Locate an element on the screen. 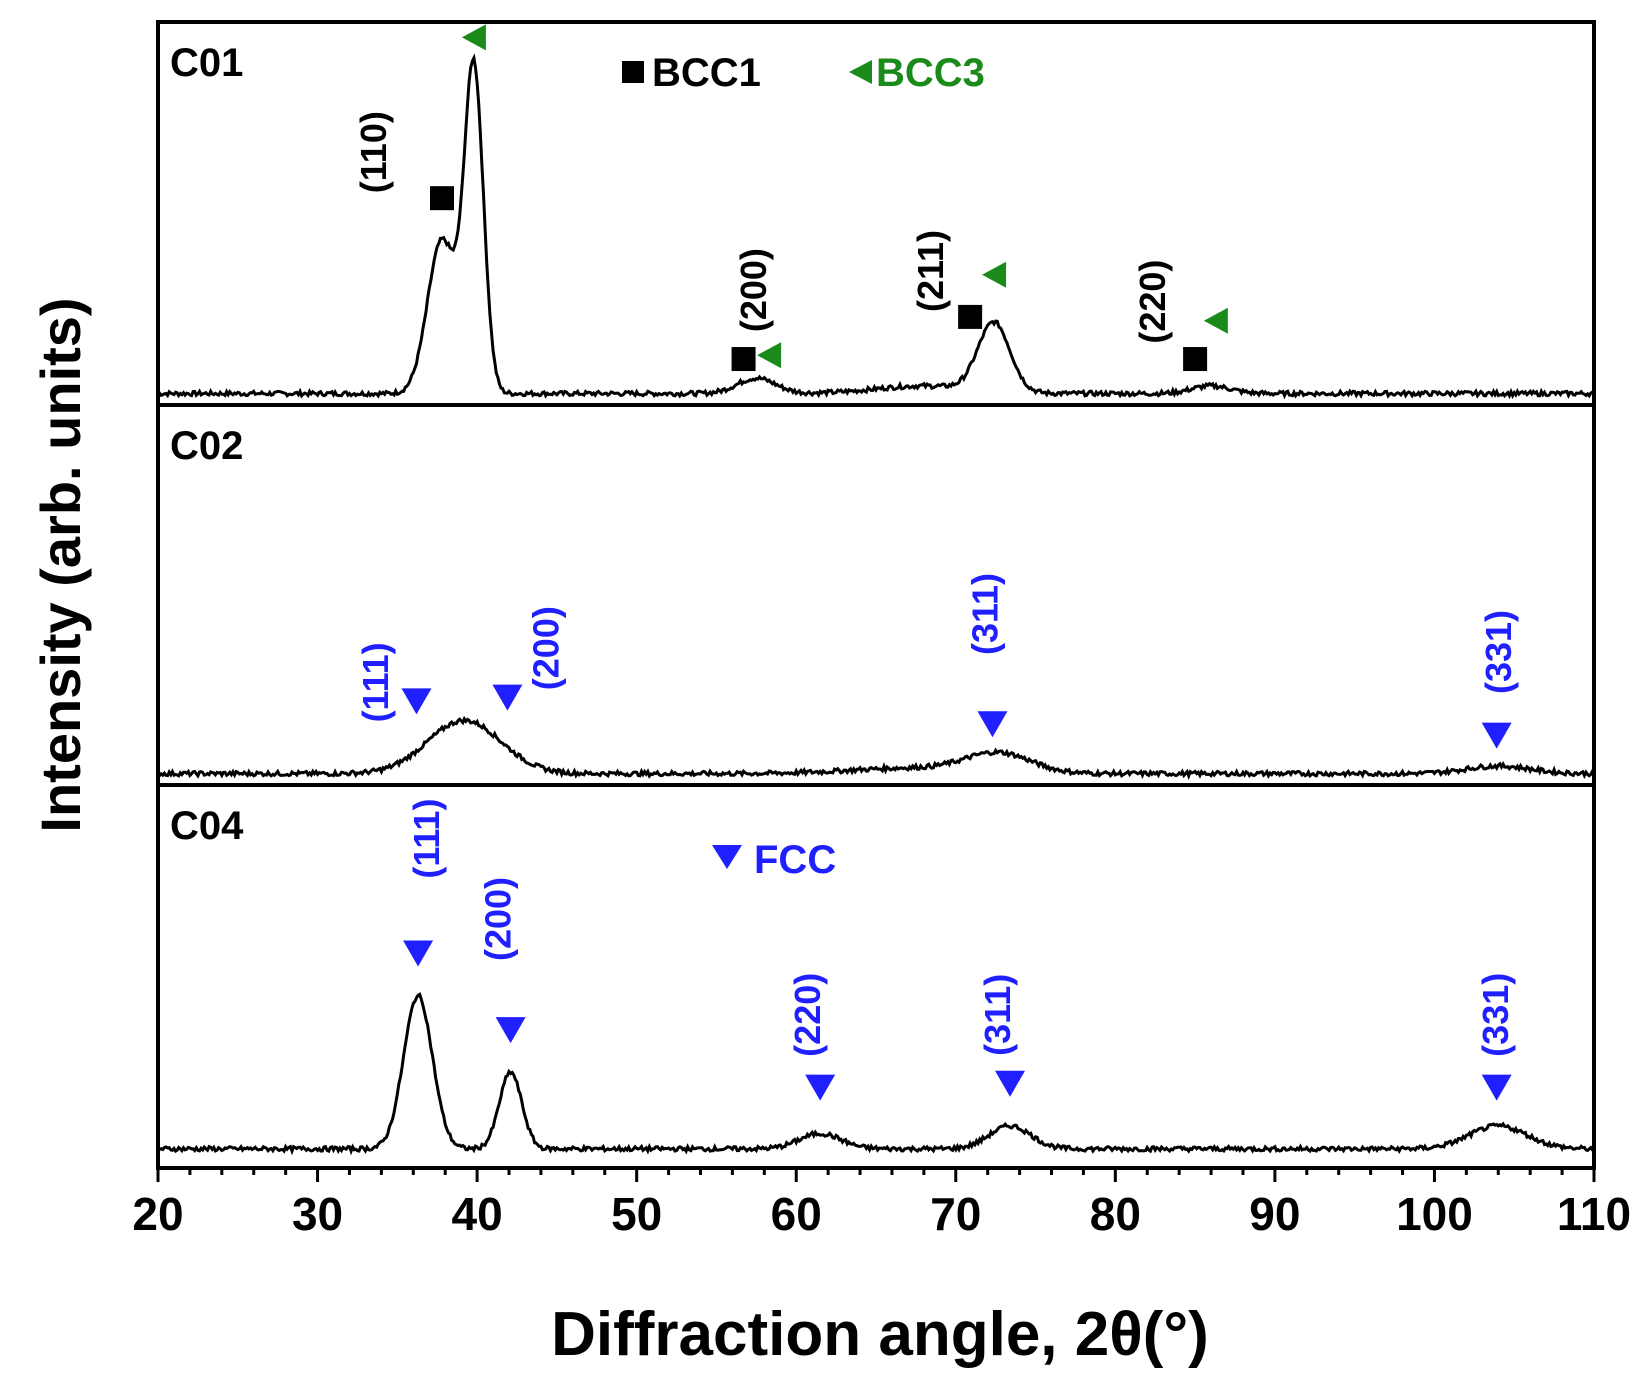 The width and height of the screenshot is (1652, 1380). x-tick-label: 110 is located at coordinates (1594, 1214).